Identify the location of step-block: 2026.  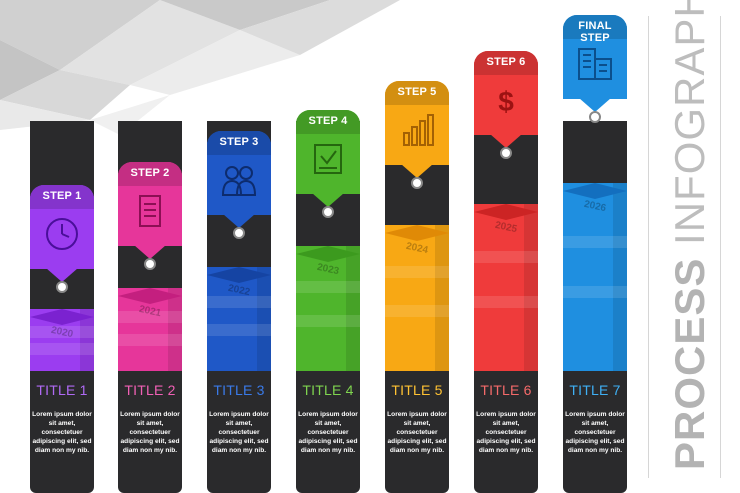
(595, 277).